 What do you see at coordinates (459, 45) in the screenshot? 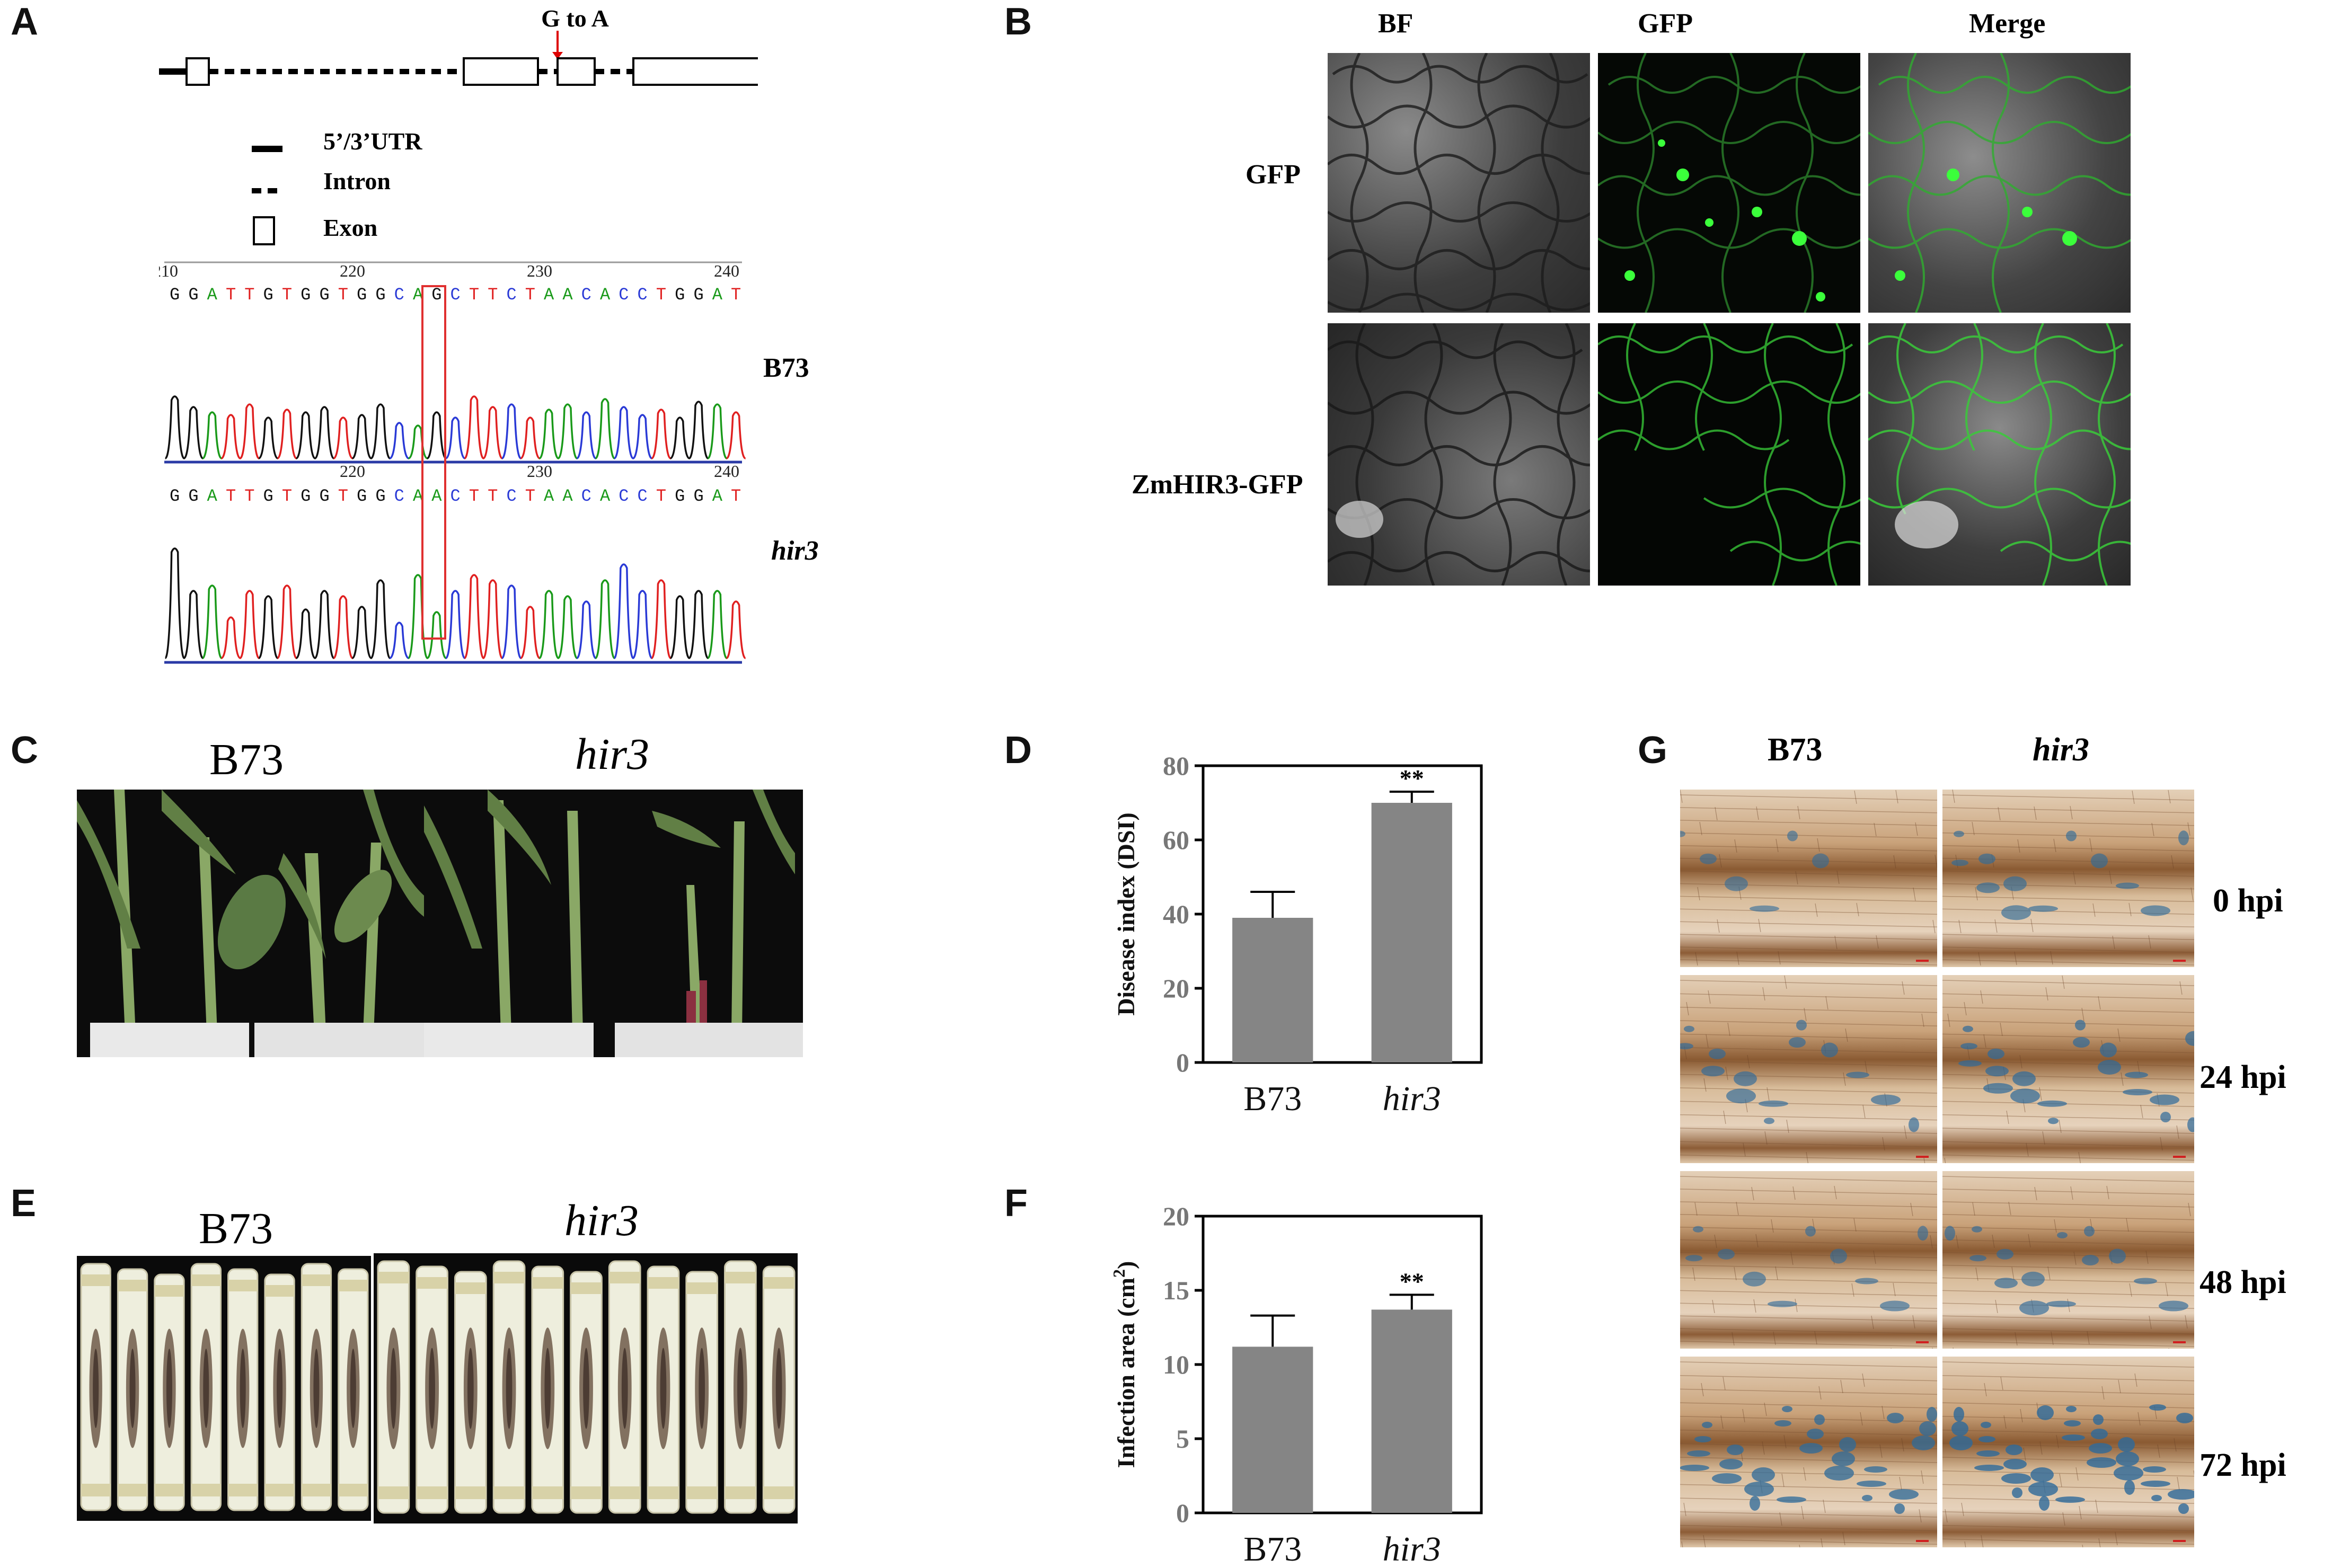
I see `gene-structure-and-chromatogram: G to A` at bounding box center [459, 45].